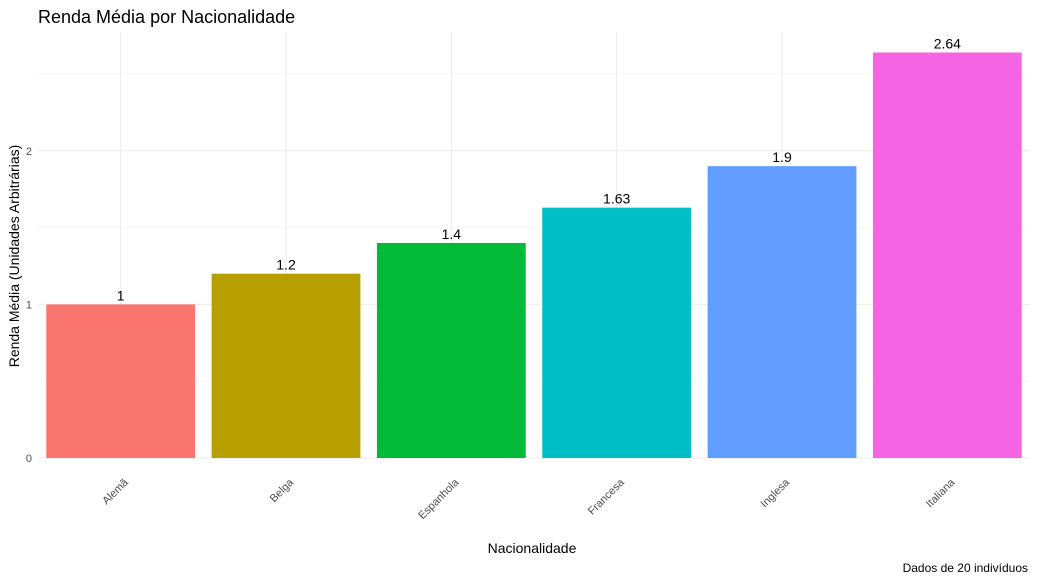  I want to click on x-tick-label: Francesa, so click(607, 497).